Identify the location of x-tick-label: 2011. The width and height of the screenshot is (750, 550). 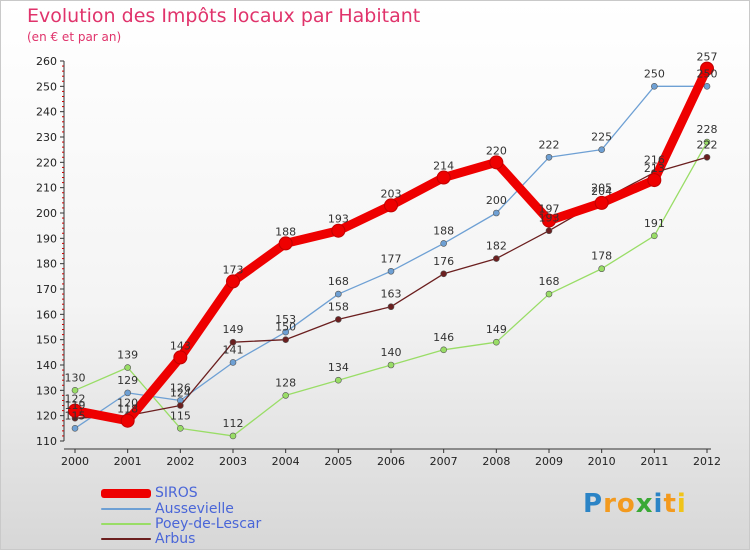
(654, 461).